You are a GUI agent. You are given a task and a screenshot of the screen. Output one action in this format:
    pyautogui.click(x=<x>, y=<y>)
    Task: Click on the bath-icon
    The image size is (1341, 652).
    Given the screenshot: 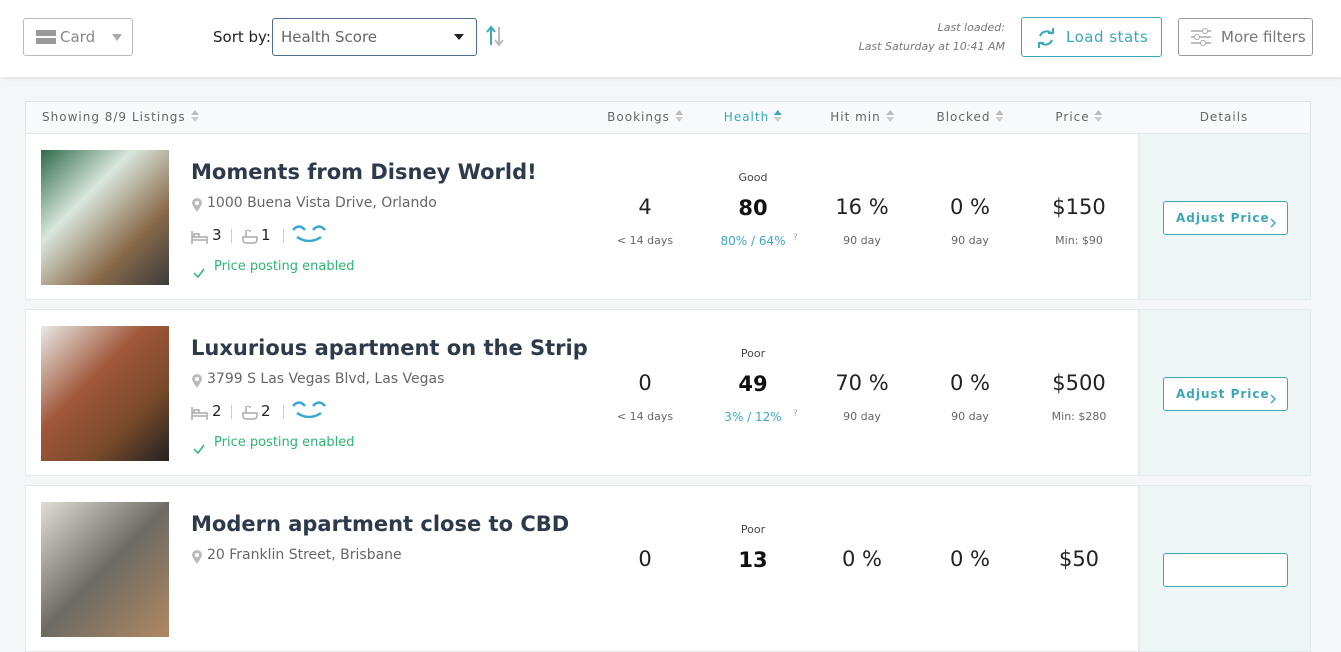 What is the action you would take?
    pyautogui.click(x=250, y=238)
    